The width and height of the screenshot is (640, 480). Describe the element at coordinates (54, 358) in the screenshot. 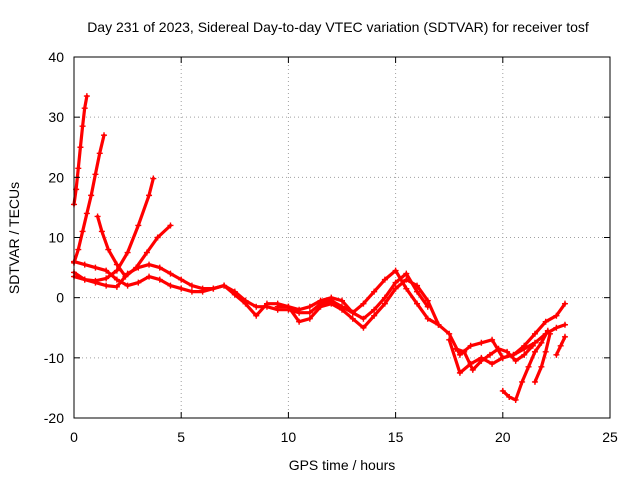

I see `y-tick-label: -10` at that location.